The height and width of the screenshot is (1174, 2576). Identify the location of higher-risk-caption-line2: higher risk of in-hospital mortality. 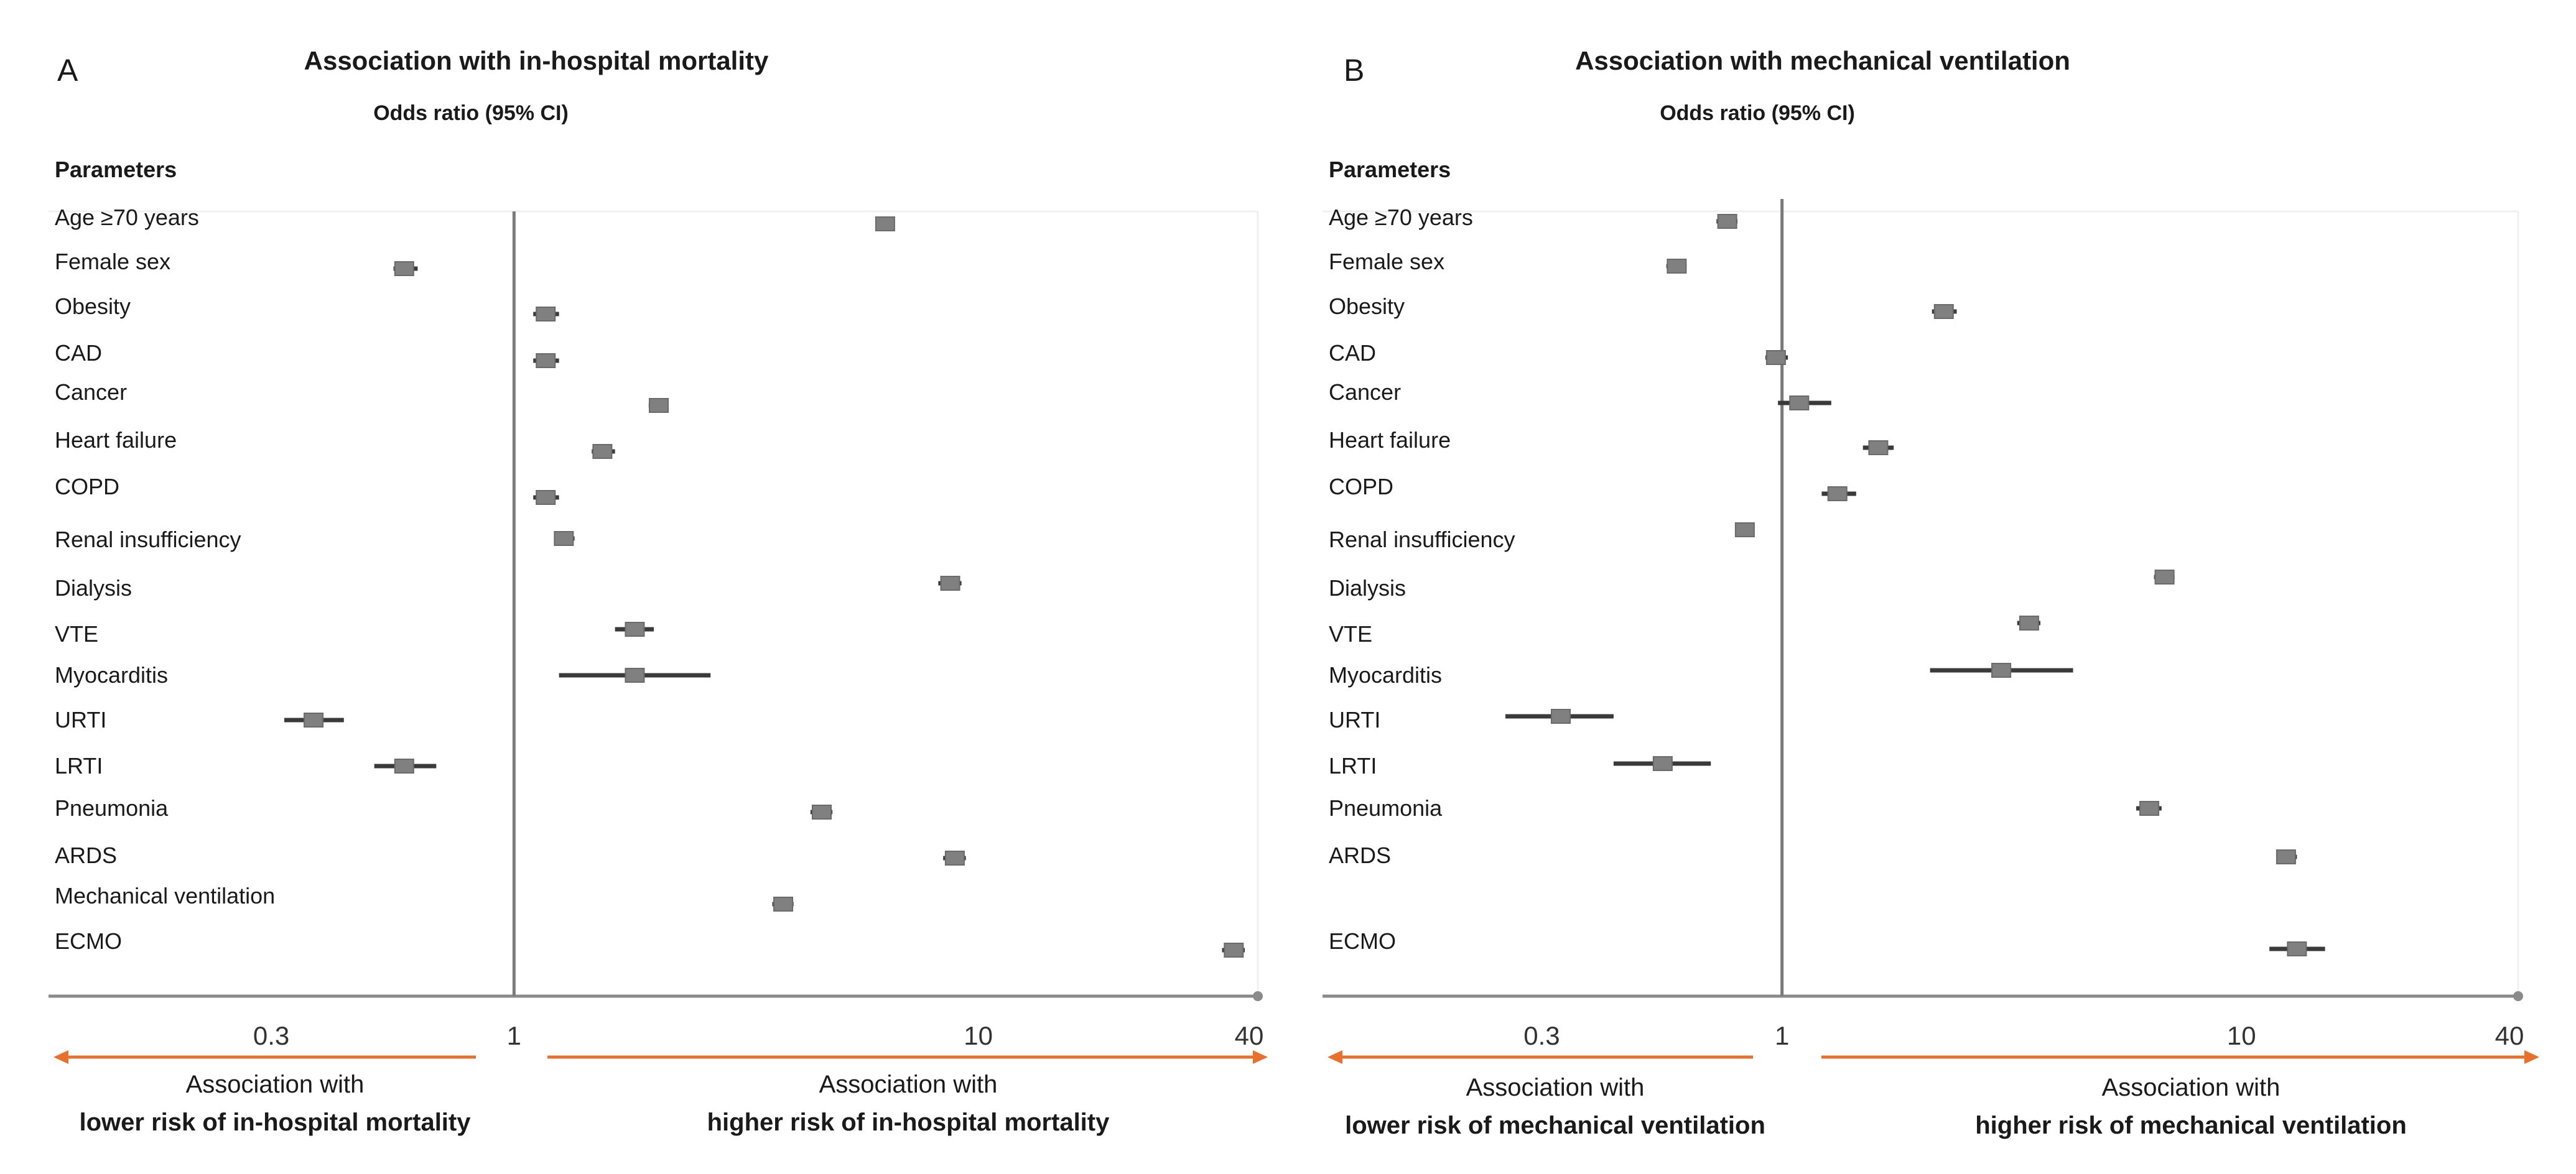
(908, 1122).